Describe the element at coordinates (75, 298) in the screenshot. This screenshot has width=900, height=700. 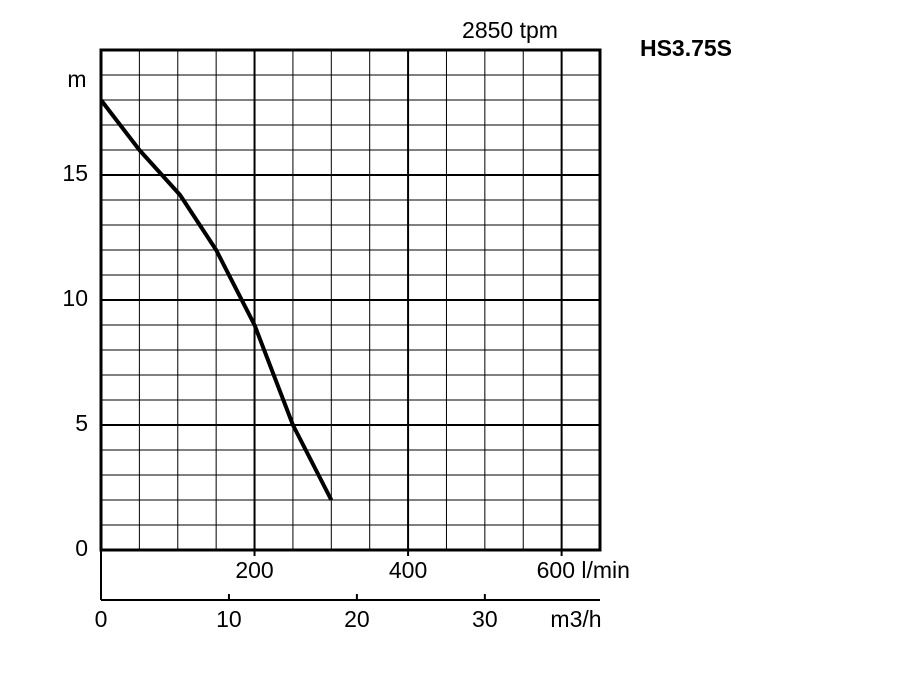
I see `y-tick-label: 10` at that location.